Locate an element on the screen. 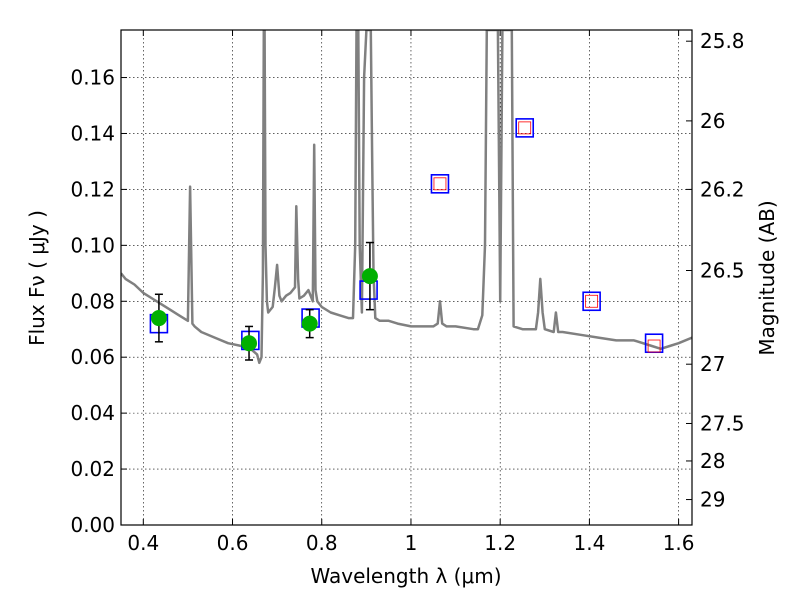 This screenshot has width=800, height=600. x-tick-label: 1.2 is located at coordinates (500, 543).